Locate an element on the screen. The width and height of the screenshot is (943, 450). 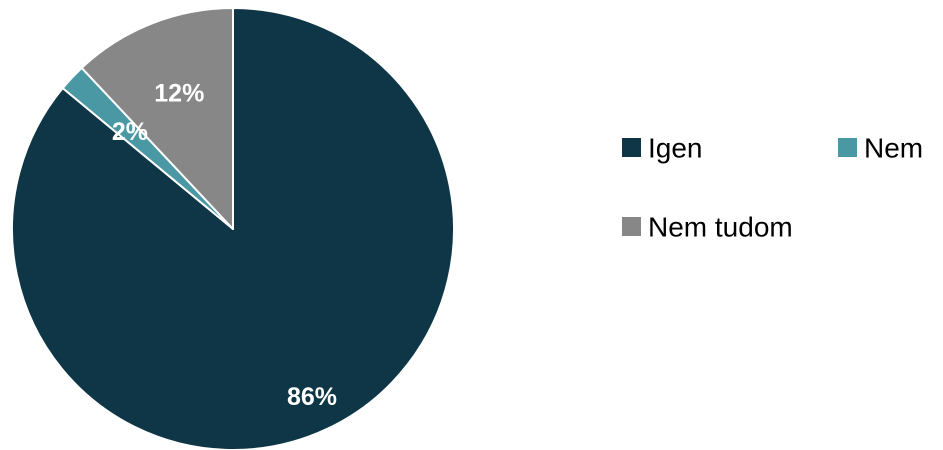
legend-swatch-nem-tudom is located at coordinates (631, 226).